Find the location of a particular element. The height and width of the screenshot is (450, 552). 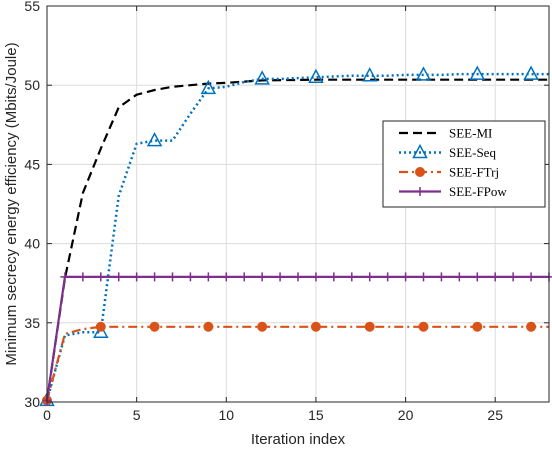

y-tick-label: 50 is located at coordinates (32, 85).